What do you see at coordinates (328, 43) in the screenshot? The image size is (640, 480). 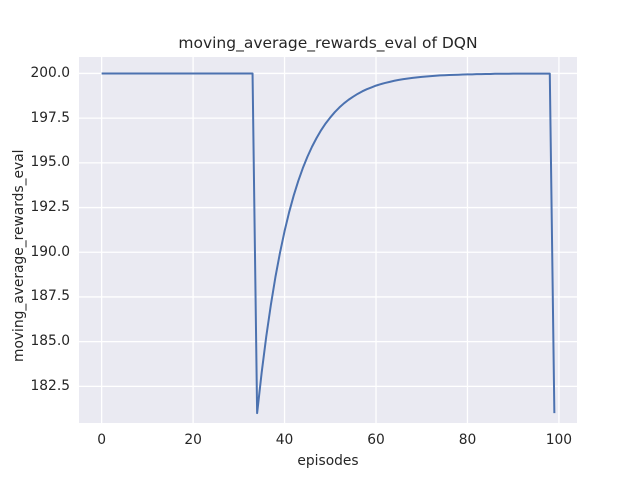 I see `chart-title: moving_average_rewards_eval of DQN` at bounding box center [328, 43].